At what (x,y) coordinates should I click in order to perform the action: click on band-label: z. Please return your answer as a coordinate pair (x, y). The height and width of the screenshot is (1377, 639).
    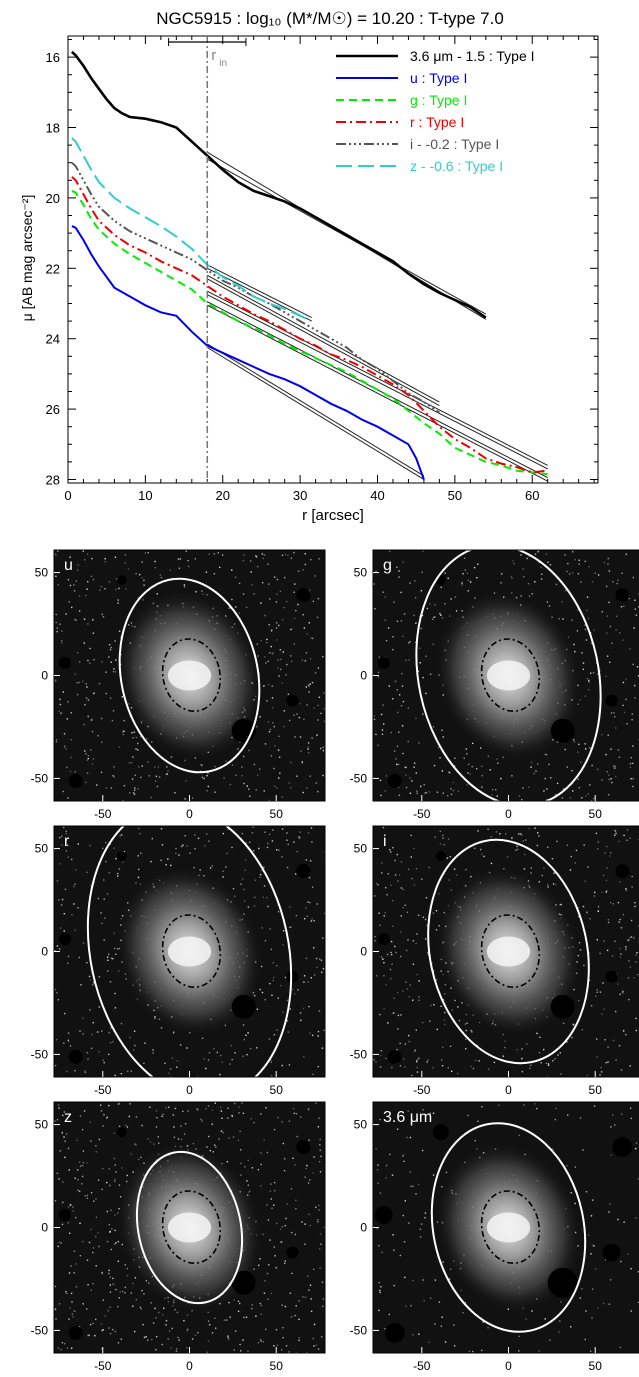
    Looking at the image, I should click on (68, 1117).